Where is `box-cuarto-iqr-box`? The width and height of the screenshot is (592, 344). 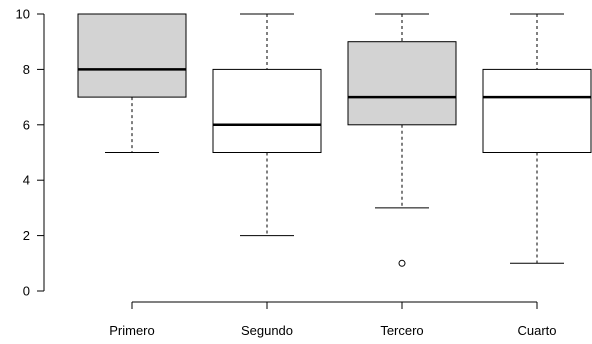
box-cuarto-iqr-box is located at coordinates (537, 110).